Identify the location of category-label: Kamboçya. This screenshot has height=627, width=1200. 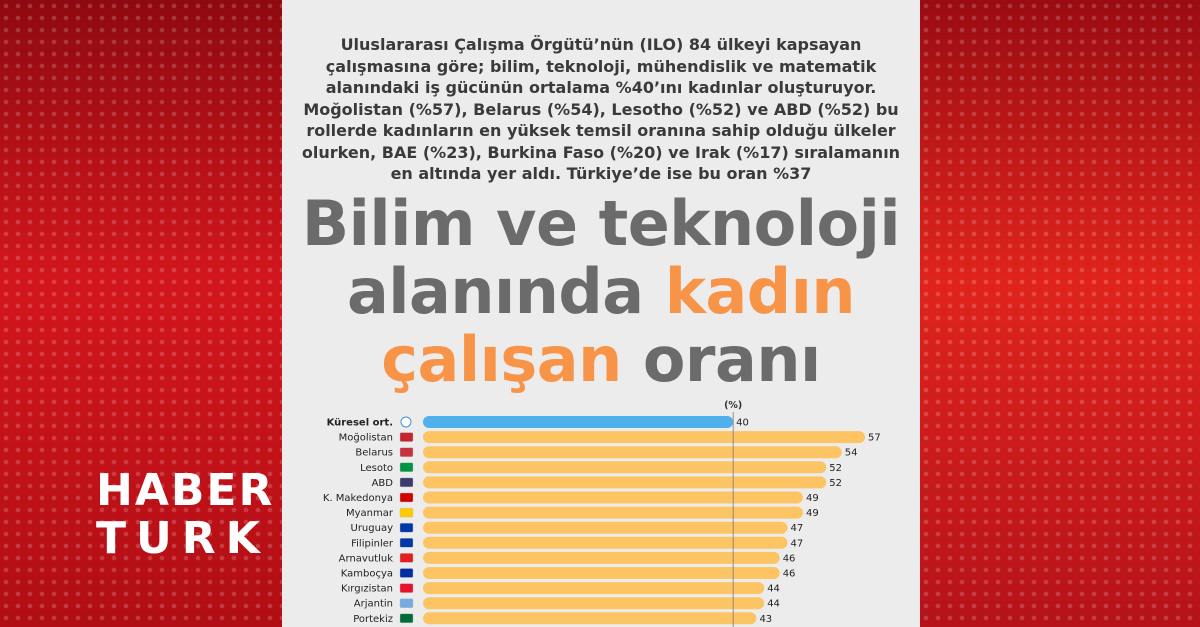
(367, 574).